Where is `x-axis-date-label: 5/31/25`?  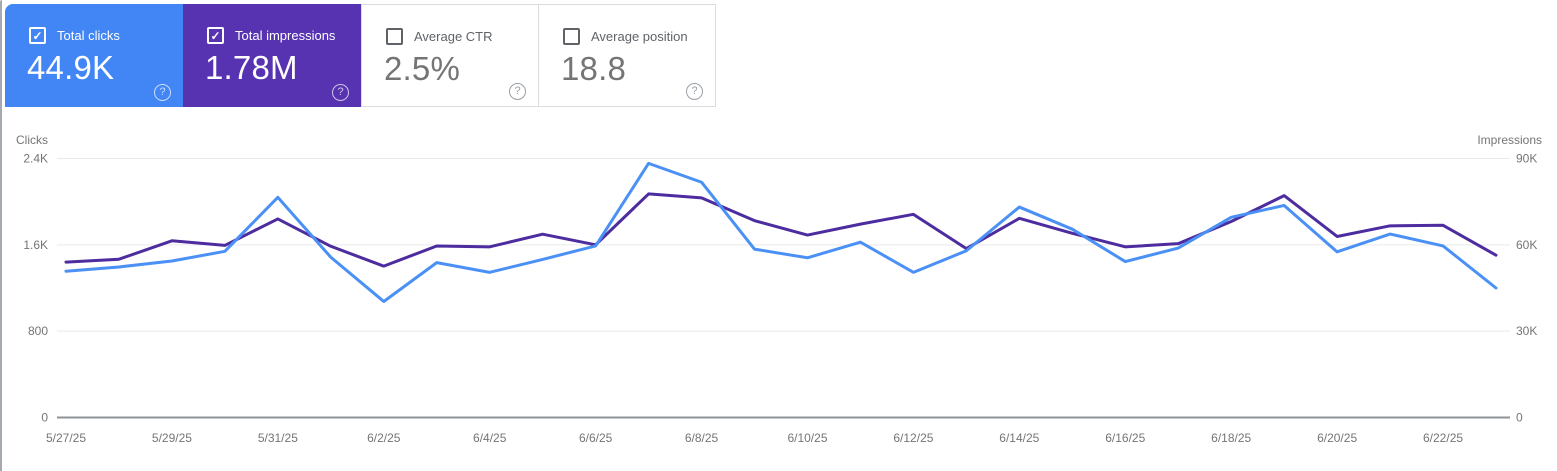
x-axis-date-label: 5/31/25 is located at coordinates (278, 438).